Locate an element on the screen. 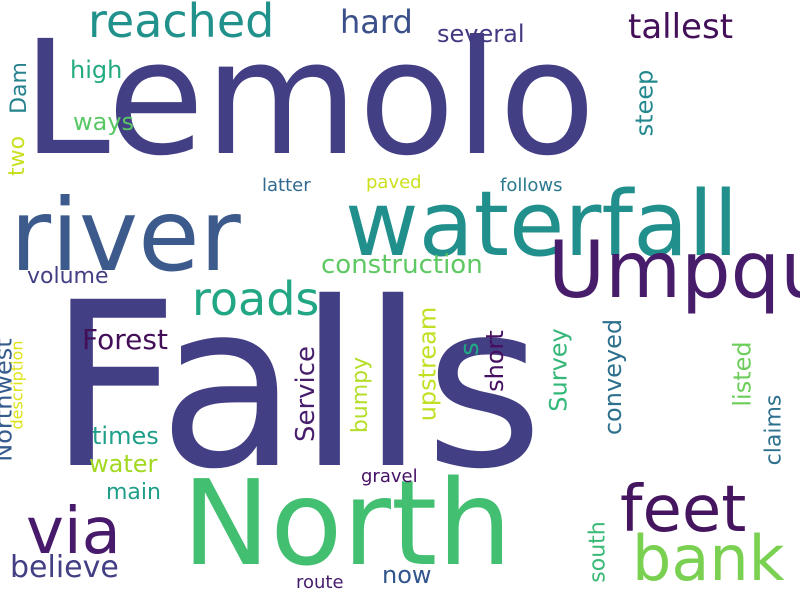 The width and height of the screenshot is (800, 600). word-follows: follows is located at coordinates (531, 185).